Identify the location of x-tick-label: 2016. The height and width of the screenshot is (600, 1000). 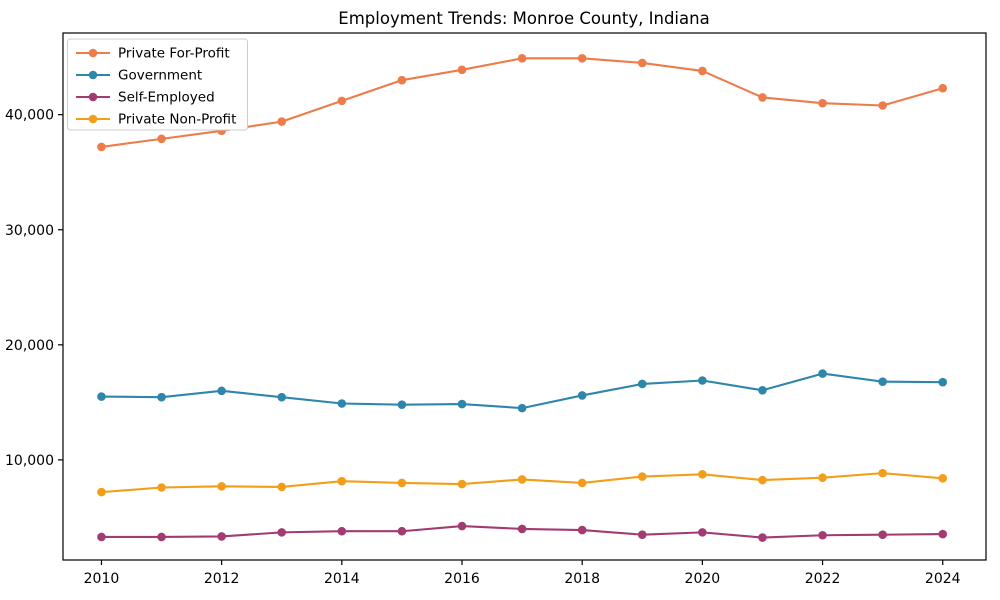
(462, 579).